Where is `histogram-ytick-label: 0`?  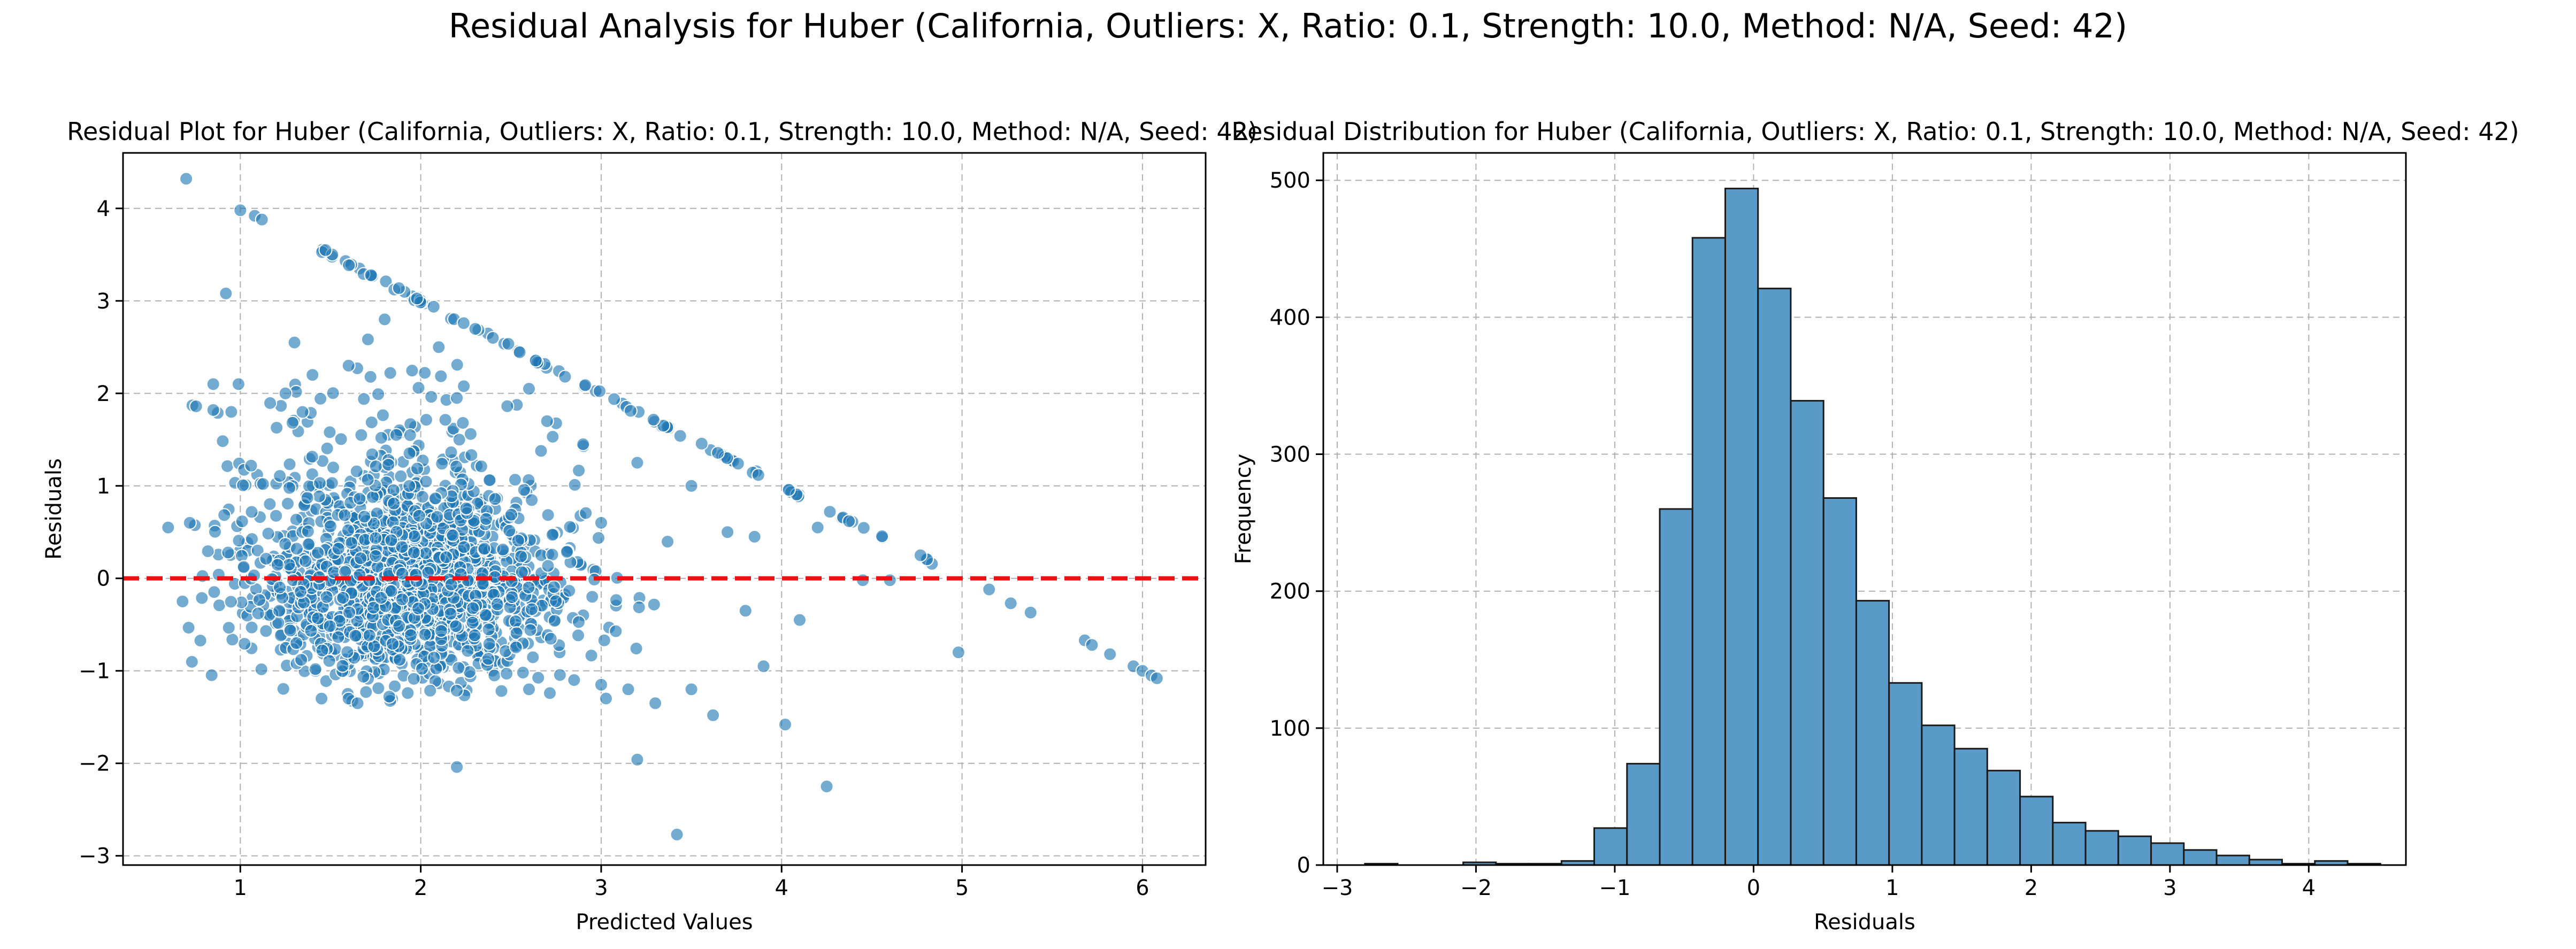
histogram-ytick-label: 0 is located at coordinates (1303, 865).